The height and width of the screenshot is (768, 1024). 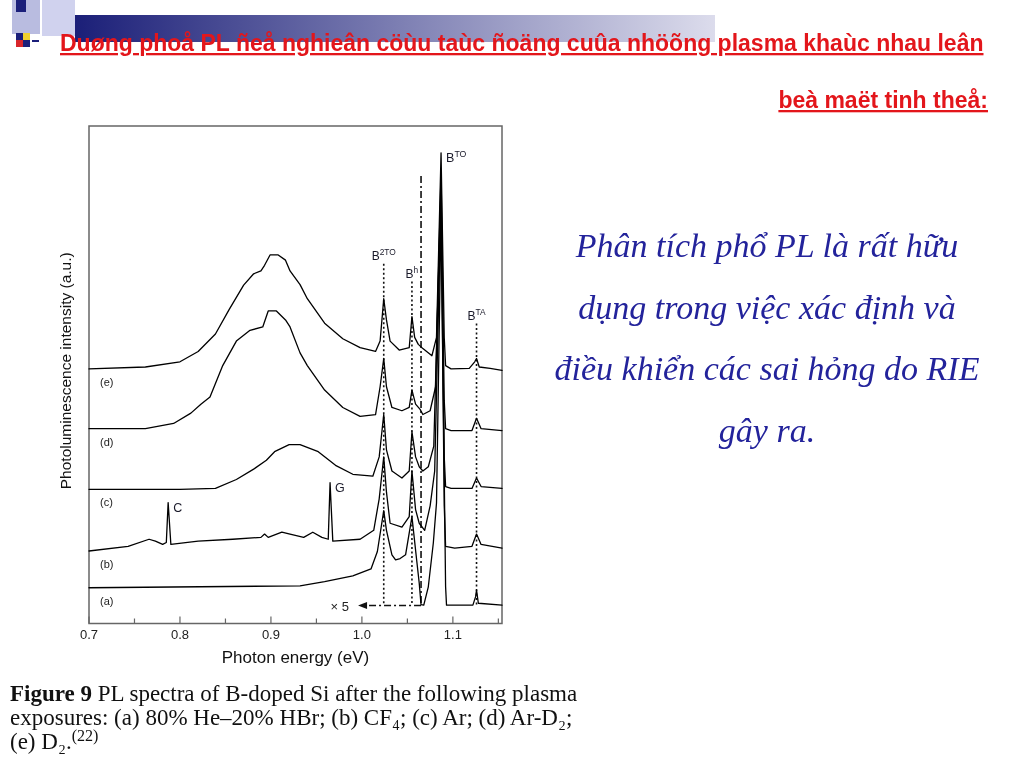 What do you see at coordinates (452, 634) in the screenshot?
I see `x-tick-label: 1.1` at bounding box center [452, 634].